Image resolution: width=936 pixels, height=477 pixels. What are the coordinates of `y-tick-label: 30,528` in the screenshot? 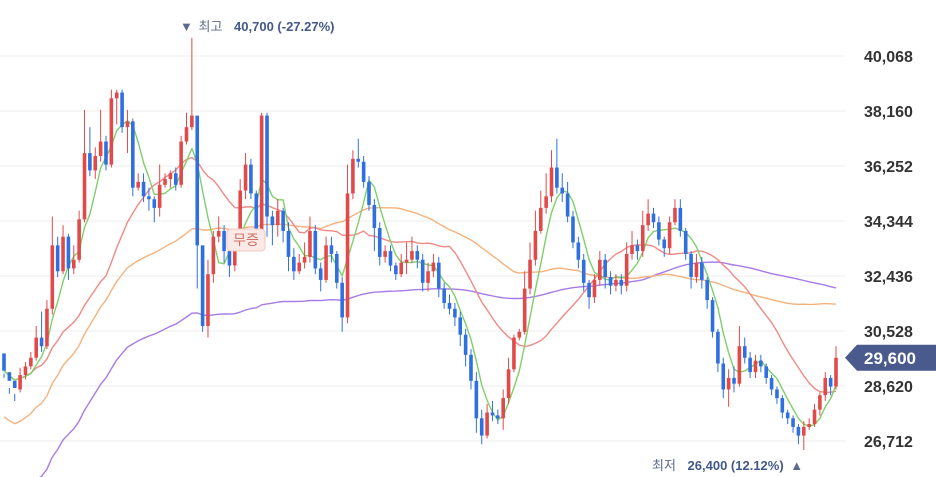 It's located at (888, 332).